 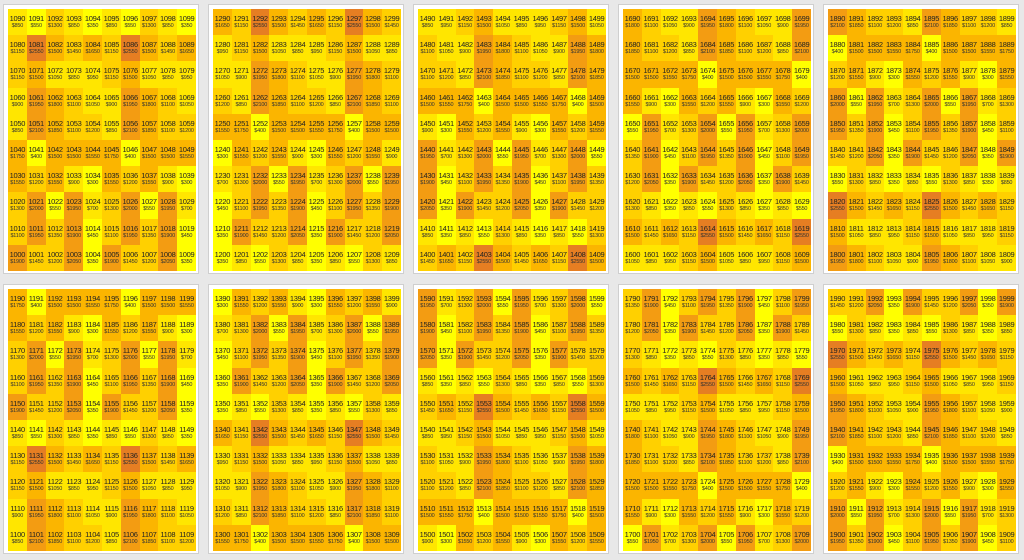 I want to click on seat-cell: 1683 $850, so click(x=689, y=48).